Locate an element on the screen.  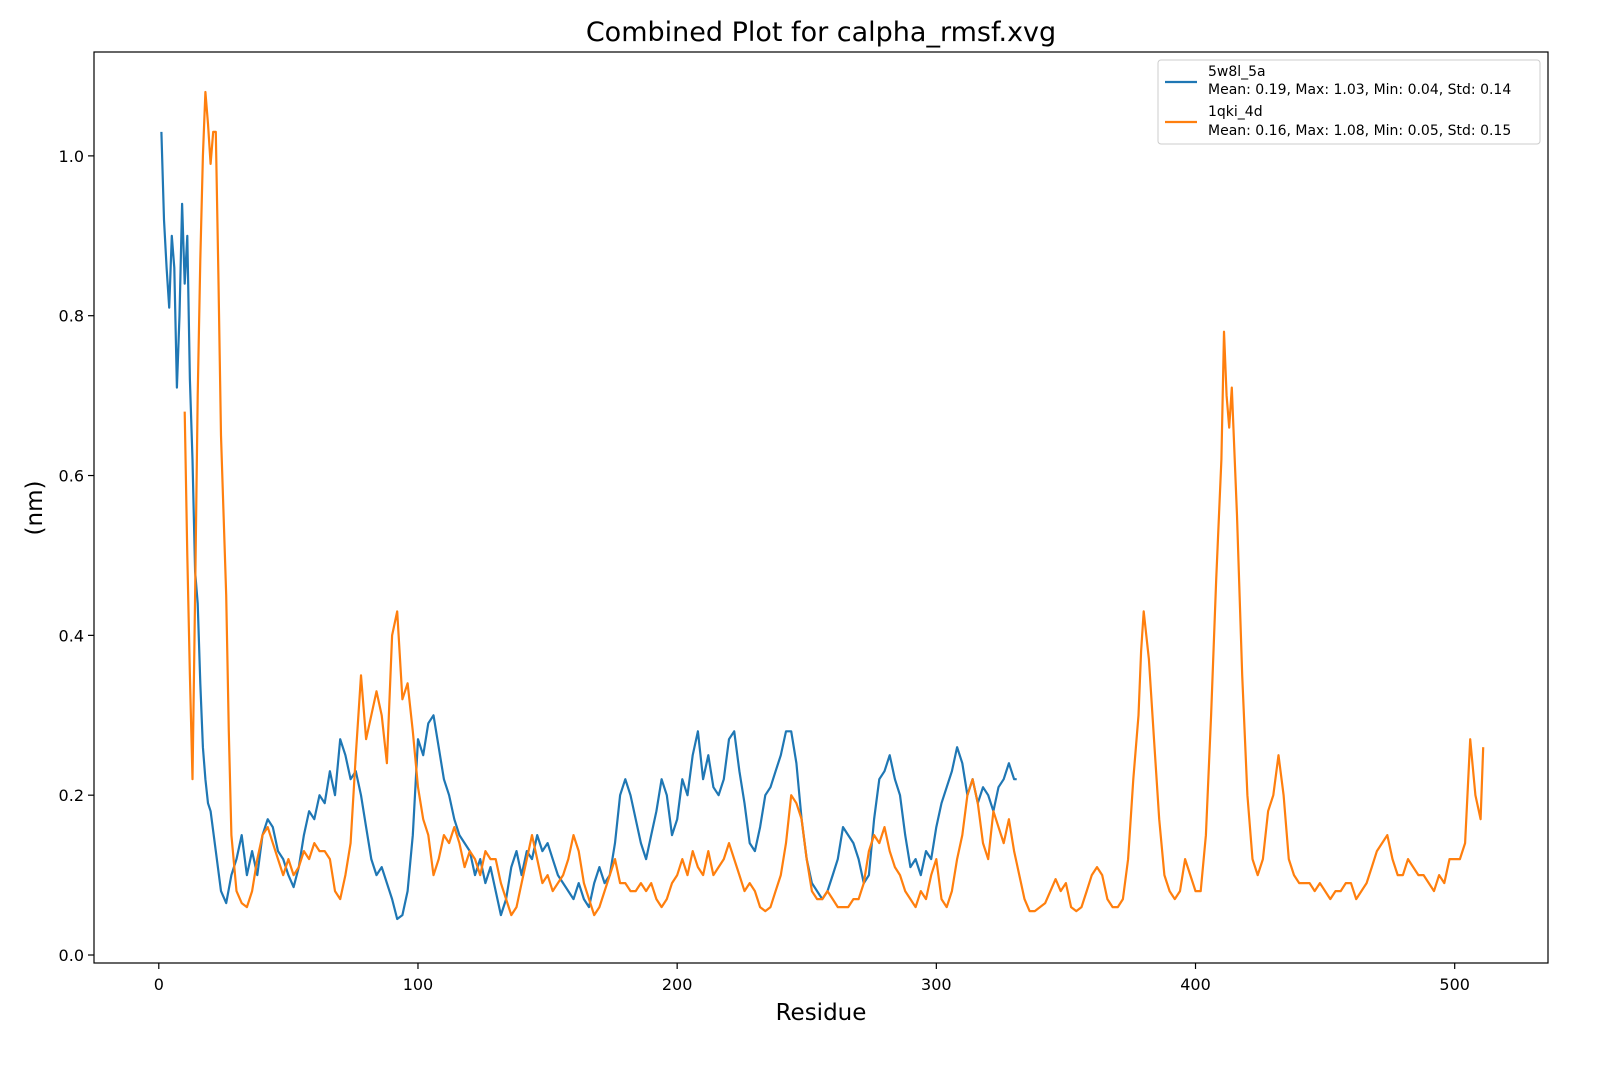
y-tick-label: 0.0 is located at coordinates (71, 955).